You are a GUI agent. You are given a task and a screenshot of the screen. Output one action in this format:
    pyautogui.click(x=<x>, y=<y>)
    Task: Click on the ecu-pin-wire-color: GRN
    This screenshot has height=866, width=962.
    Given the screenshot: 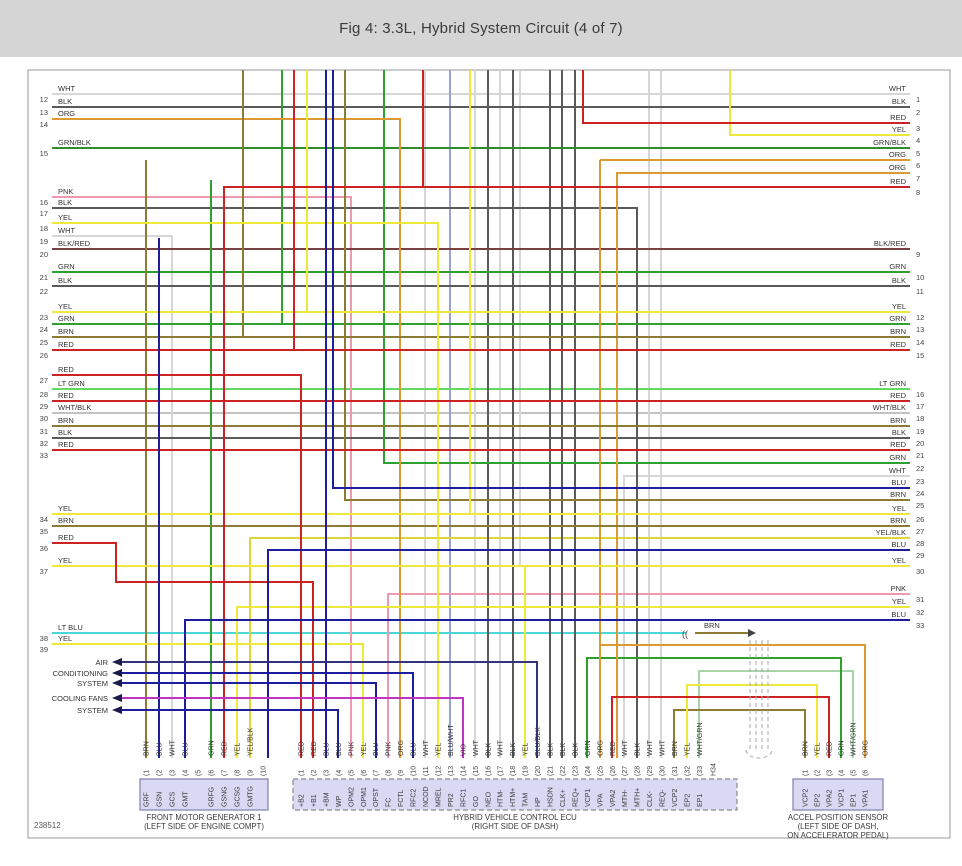 What is the action you would take?
    pyautogui.click(x=588, y=748)
    